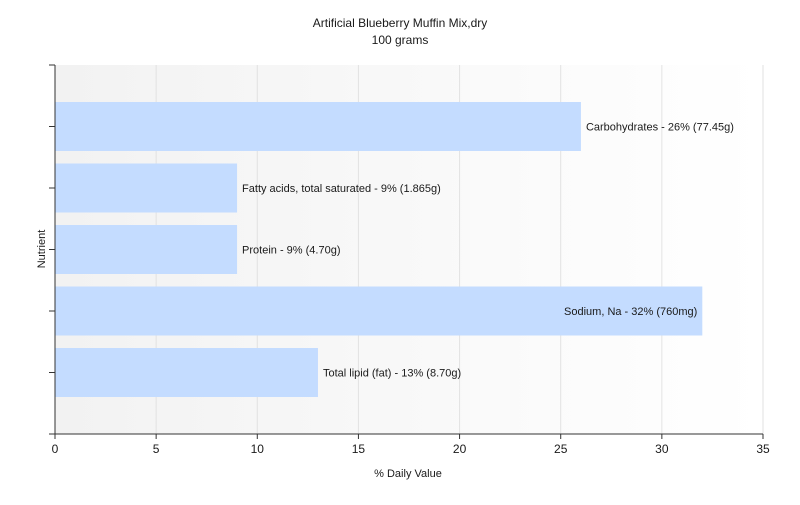  Describe the element at coordinates (408, 474) in the screenshot. I see `x-axis-label: % Daily Value` at that location.